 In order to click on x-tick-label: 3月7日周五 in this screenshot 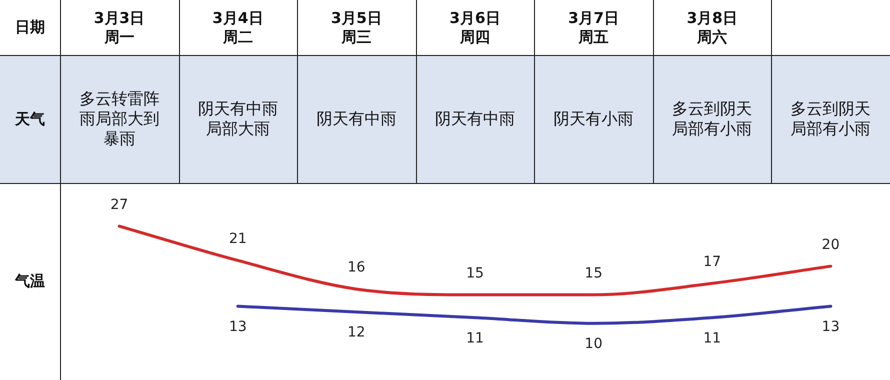, I will do `click(594, 27)`.